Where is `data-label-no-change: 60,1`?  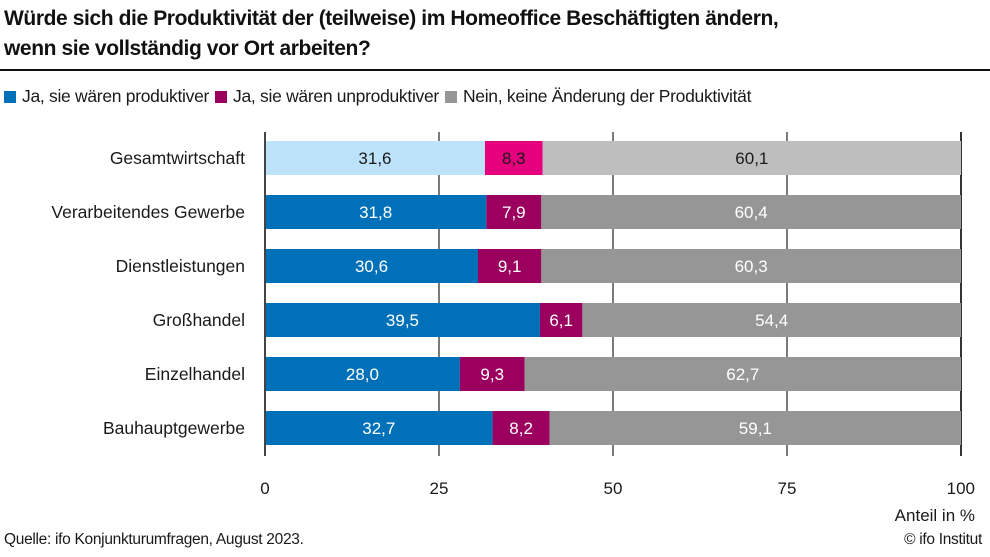 data-label-no-change: 60,1 is located at coordinates (751, 158).